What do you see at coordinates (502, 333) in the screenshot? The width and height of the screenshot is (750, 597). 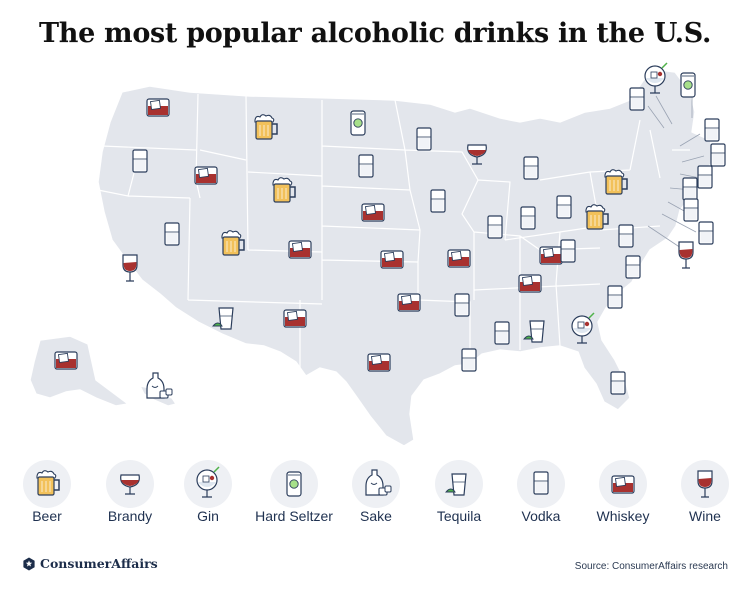 I see `state-icon-mississippi-vodka-icon` at bounding box center [502, 333].